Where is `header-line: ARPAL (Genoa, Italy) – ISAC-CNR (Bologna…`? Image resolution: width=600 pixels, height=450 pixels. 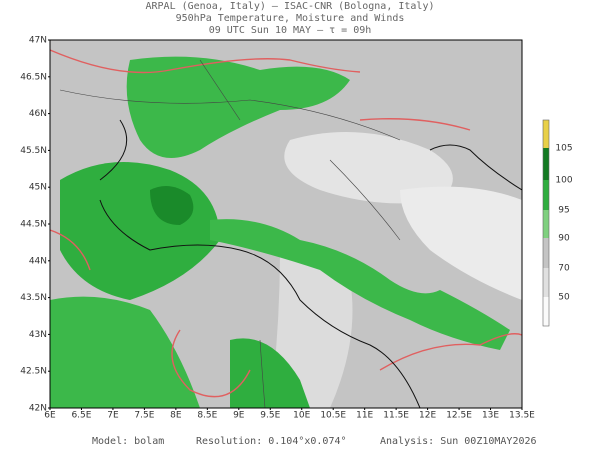
header-line: ARPAL (Genoa, Italy) – ISAC-CNR (Bologna… is located at coordinates (290, 6).